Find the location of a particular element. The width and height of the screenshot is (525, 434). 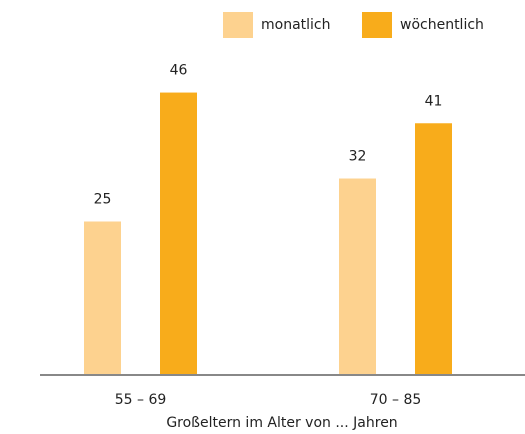

x-tick-label: 55 – 69 is located at coordinates (141, 400).